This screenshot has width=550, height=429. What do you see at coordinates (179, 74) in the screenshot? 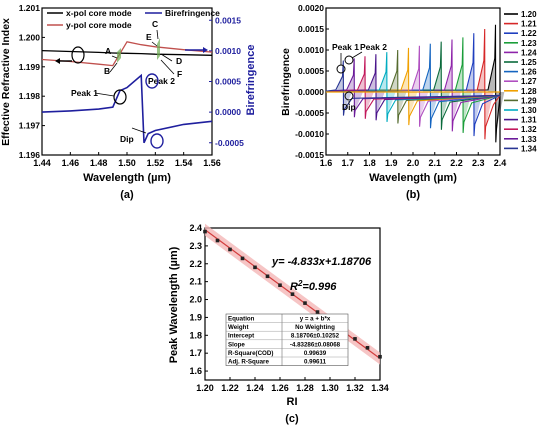
I see `annotation-label: F` at bounding box center [179, 74].